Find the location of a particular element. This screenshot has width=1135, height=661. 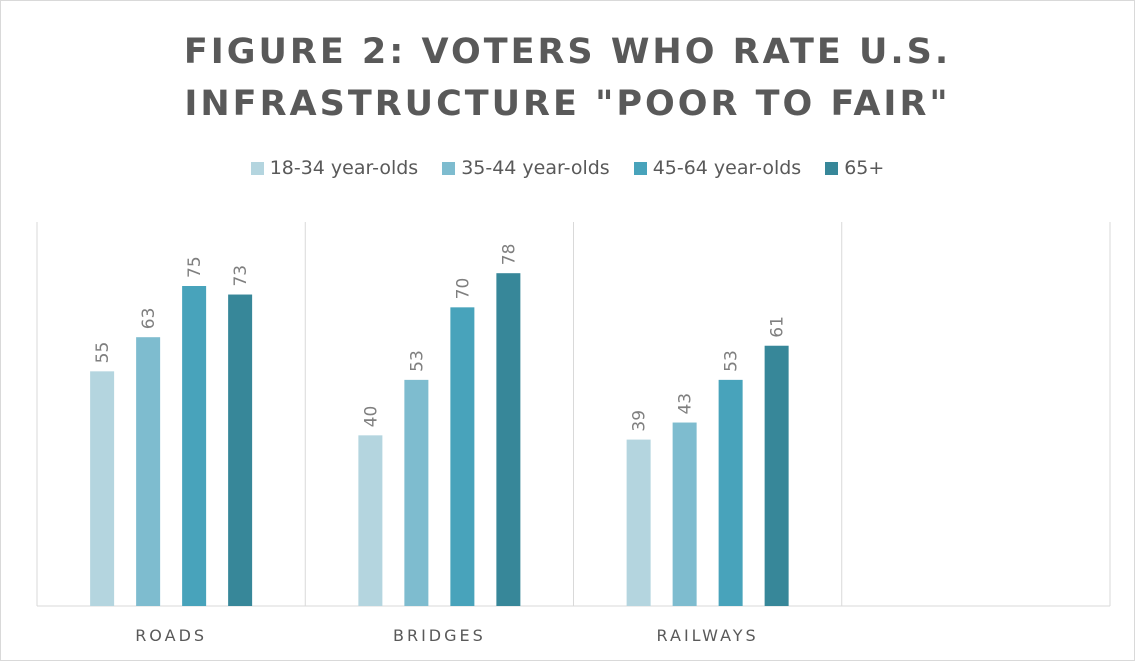

legend-label: 35-44 year-olds is located at coordinates (535, 168).